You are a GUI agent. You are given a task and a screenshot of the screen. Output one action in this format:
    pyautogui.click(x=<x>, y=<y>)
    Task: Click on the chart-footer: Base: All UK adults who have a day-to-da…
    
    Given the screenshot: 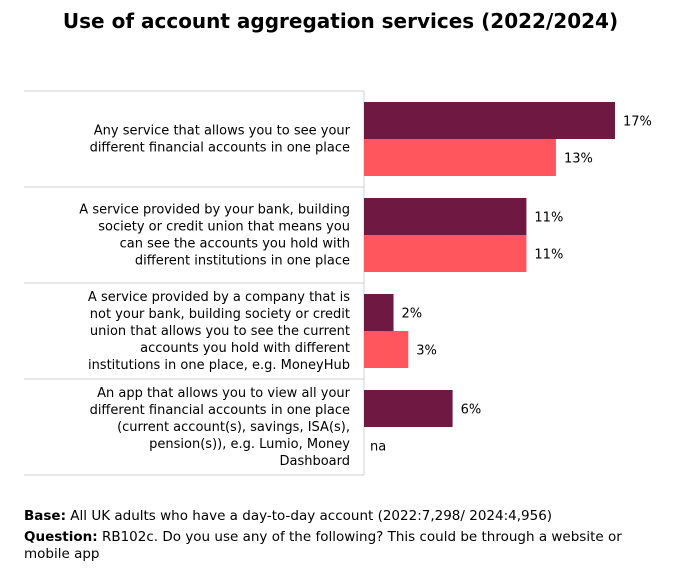 What is the action you would take?
    pyautogui.click(x=344, y=537)
    